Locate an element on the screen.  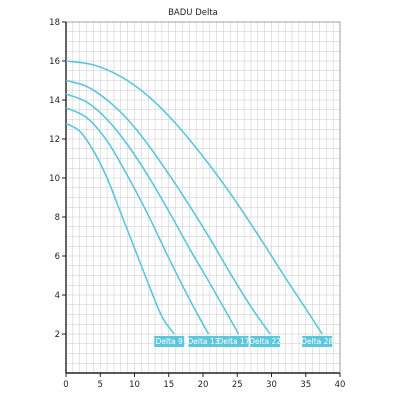
x-tick-label: 0 is located at coordinates (65, 385).